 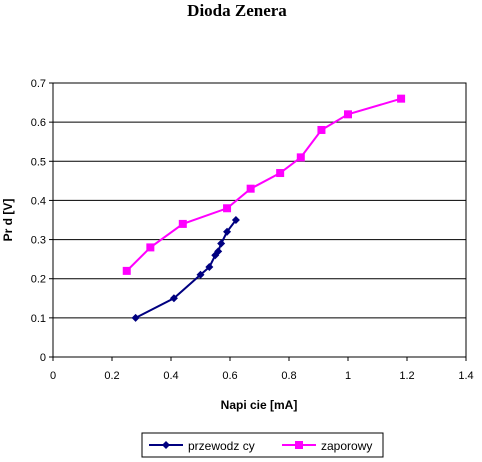 What do you see at coordinates (229, 376) in the screenshot?
I see `x-tick-label: 0.6` at bounding box center [229, 376].